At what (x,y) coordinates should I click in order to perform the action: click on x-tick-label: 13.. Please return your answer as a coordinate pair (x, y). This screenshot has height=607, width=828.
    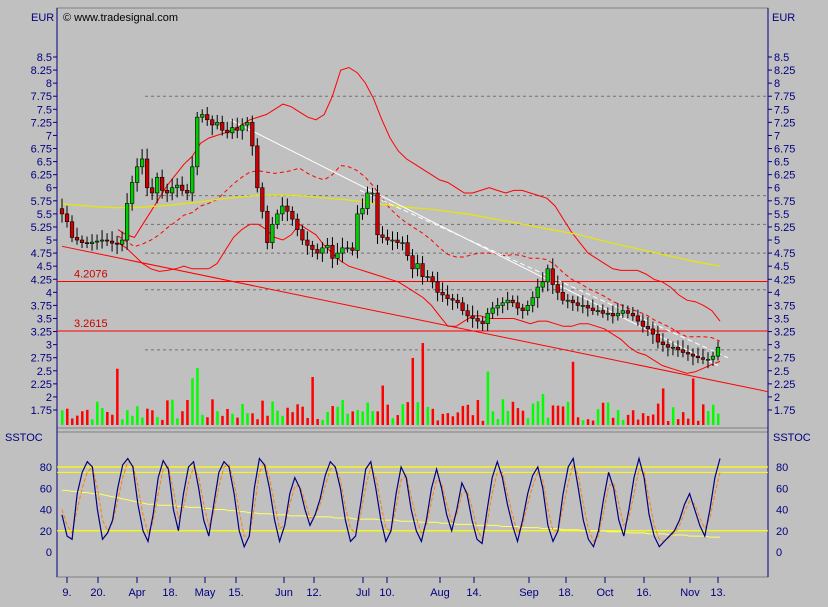
    Looking at the image, I should click on (717, 593).